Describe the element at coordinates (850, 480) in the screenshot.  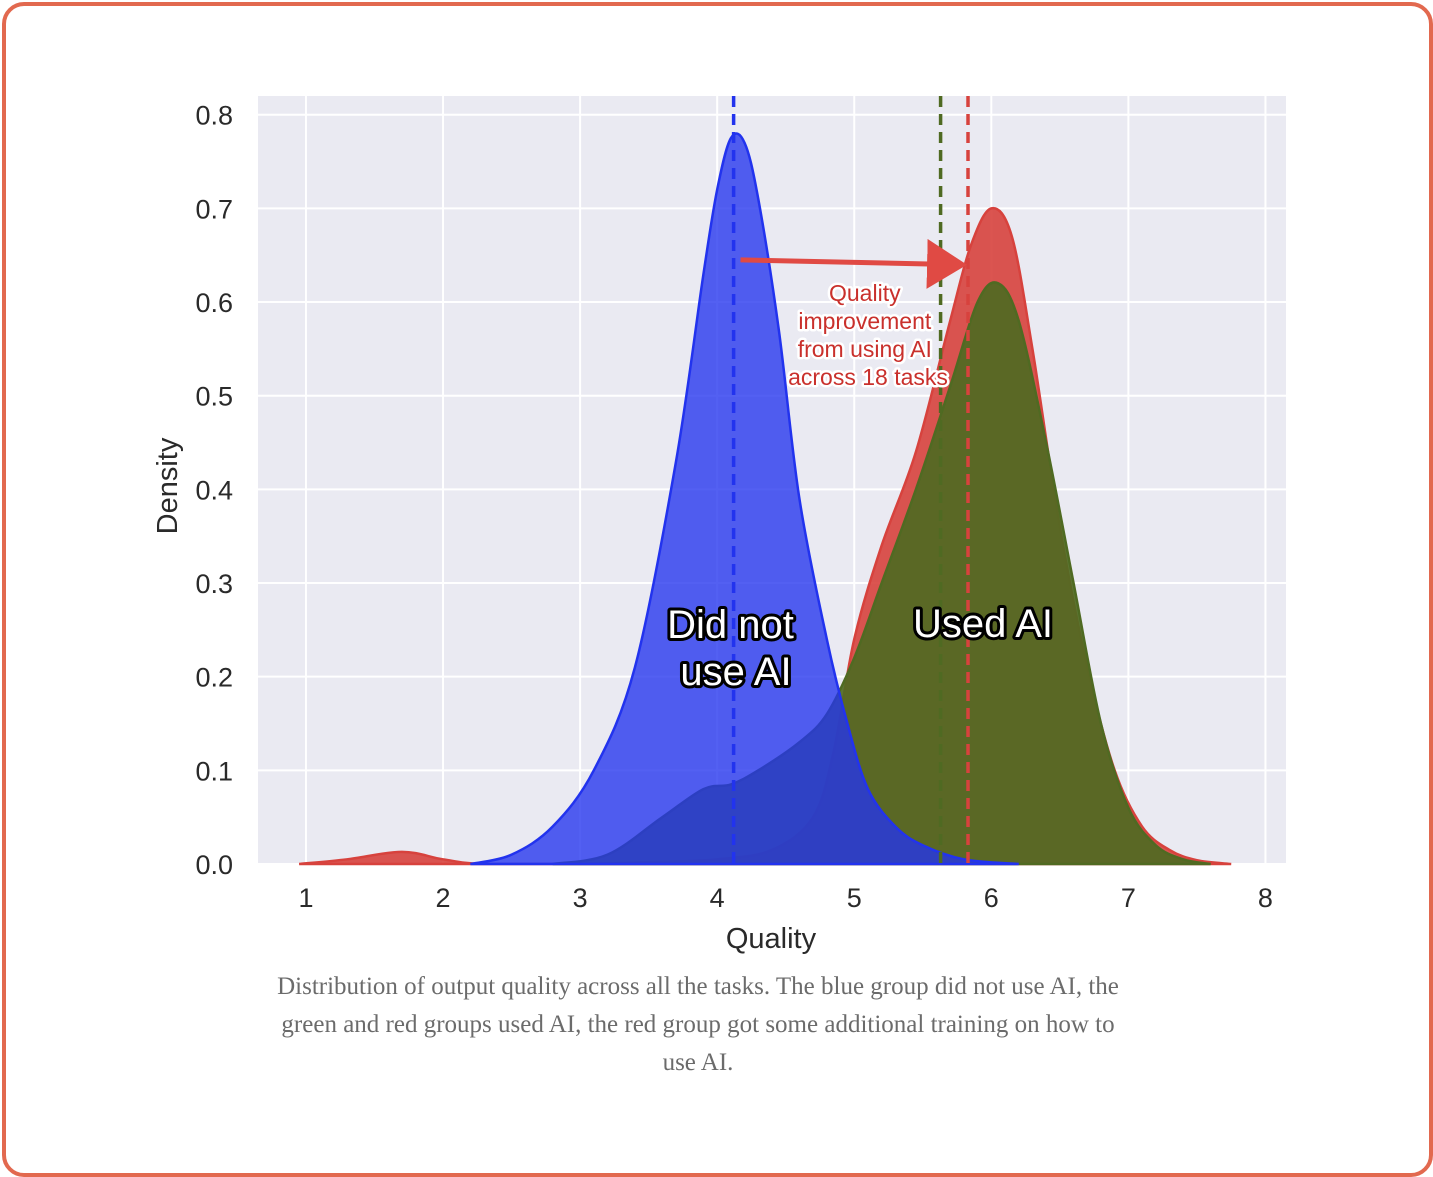
I see `mean-lines` at that location.